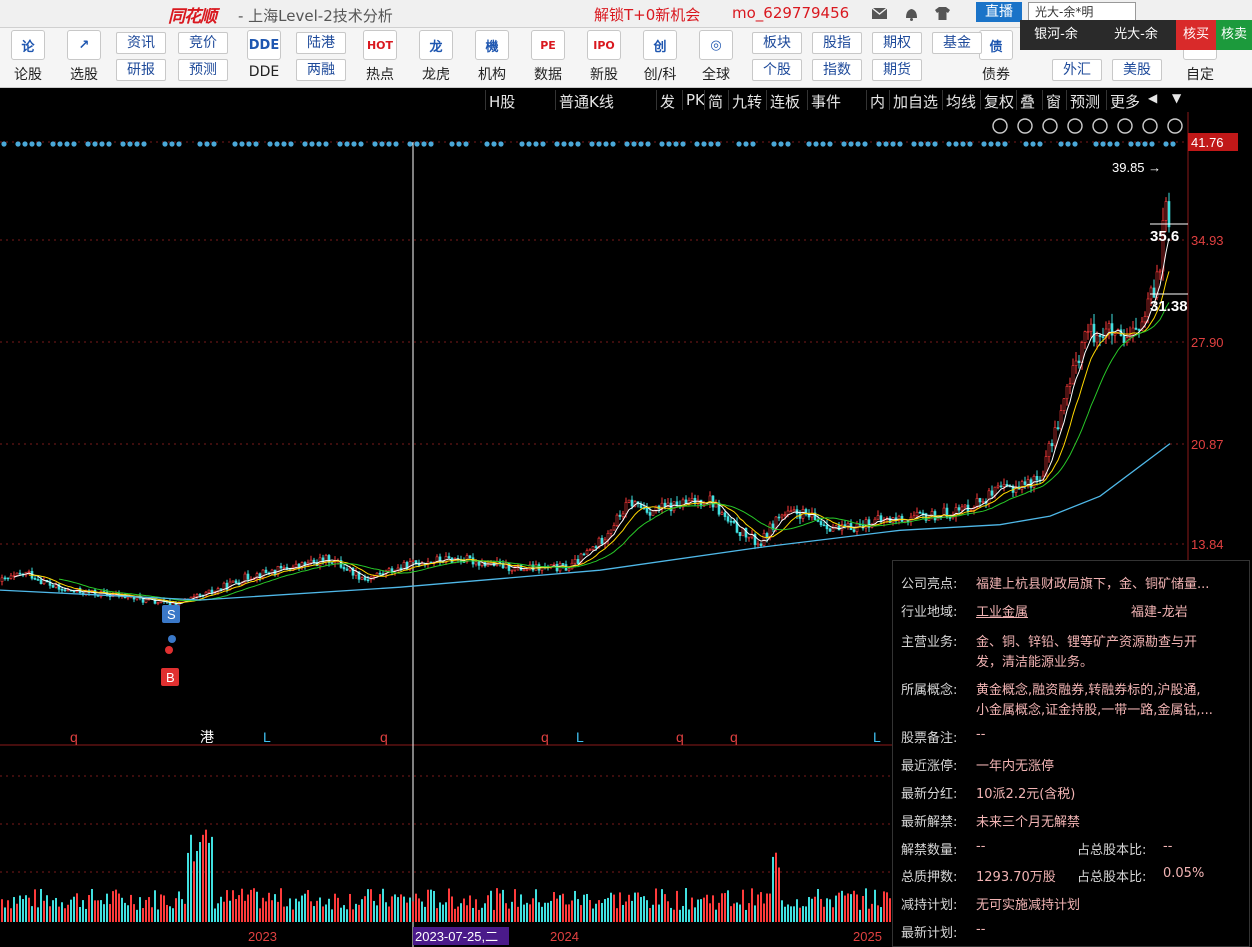 The width and height of the screenshot is (1252, 947). Describe the element at coordinates (1050, 126) in the screenshot. I see `play-icon` at that location.